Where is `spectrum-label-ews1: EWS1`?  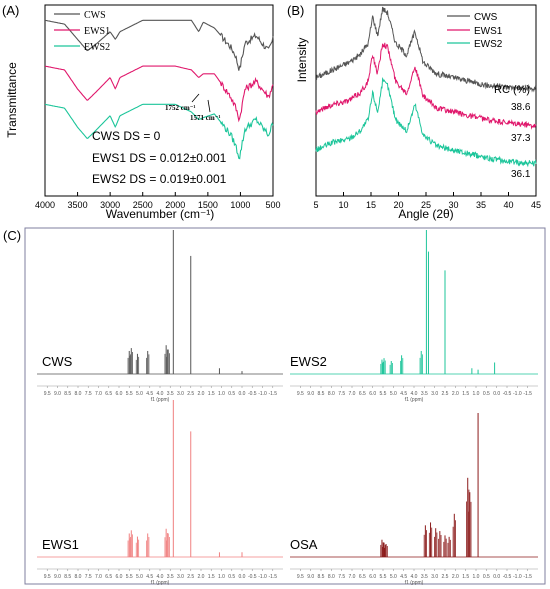 spectrum-label-ews1: EWS1 is located at coordinates (60, 544).